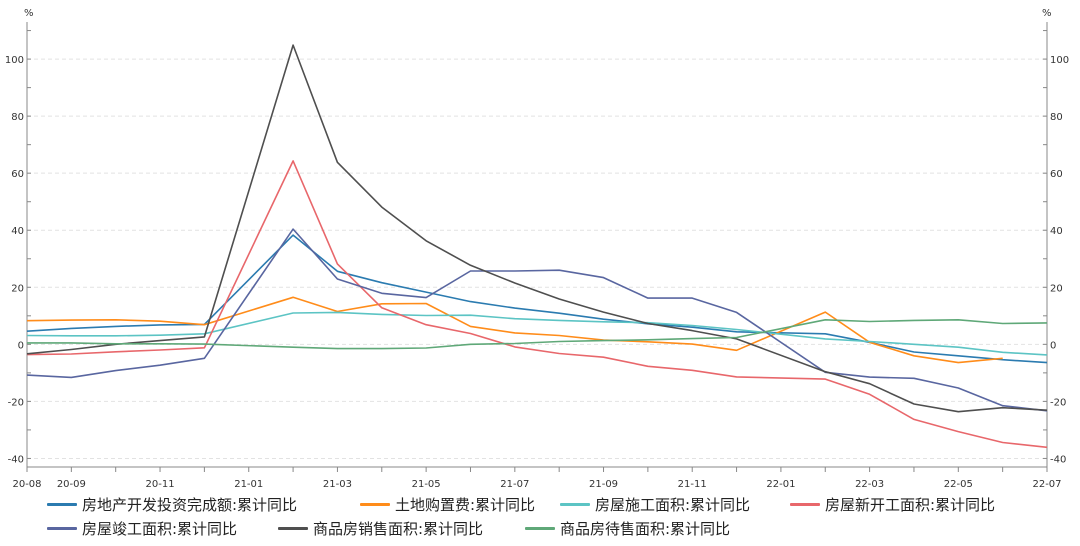  What do you see at coordinates (16, 402) in the screenshot?
I see `y-tick-label-left: -20` at bounding box center [16, 402].